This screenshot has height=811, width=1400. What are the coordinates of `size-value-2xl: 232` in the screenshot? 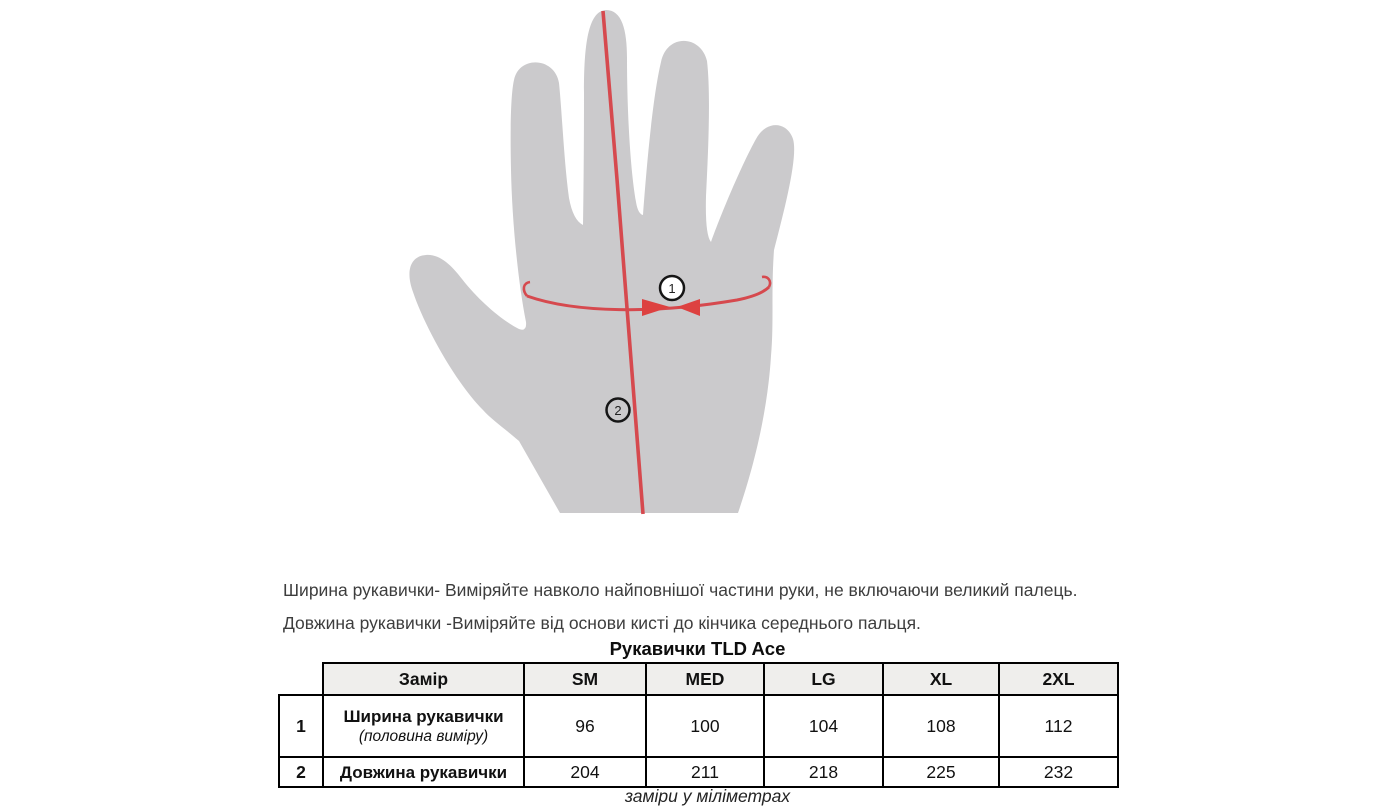 It's located at (1058, 772).